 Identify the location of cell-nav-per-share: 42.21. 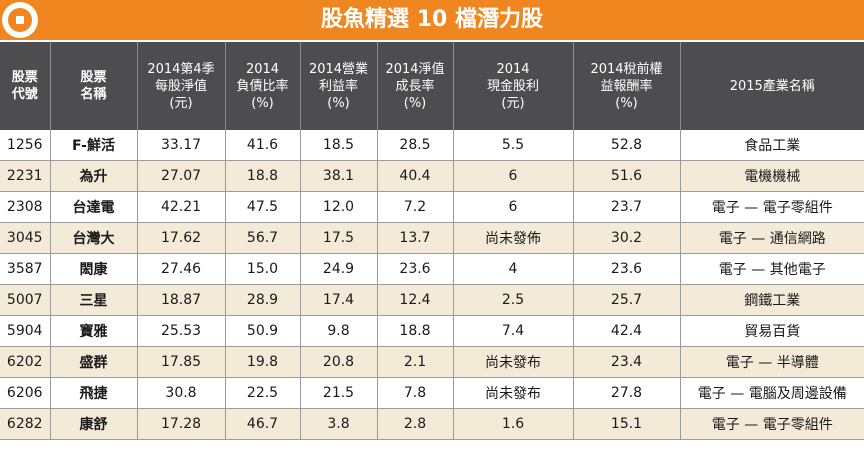
(180, 207).